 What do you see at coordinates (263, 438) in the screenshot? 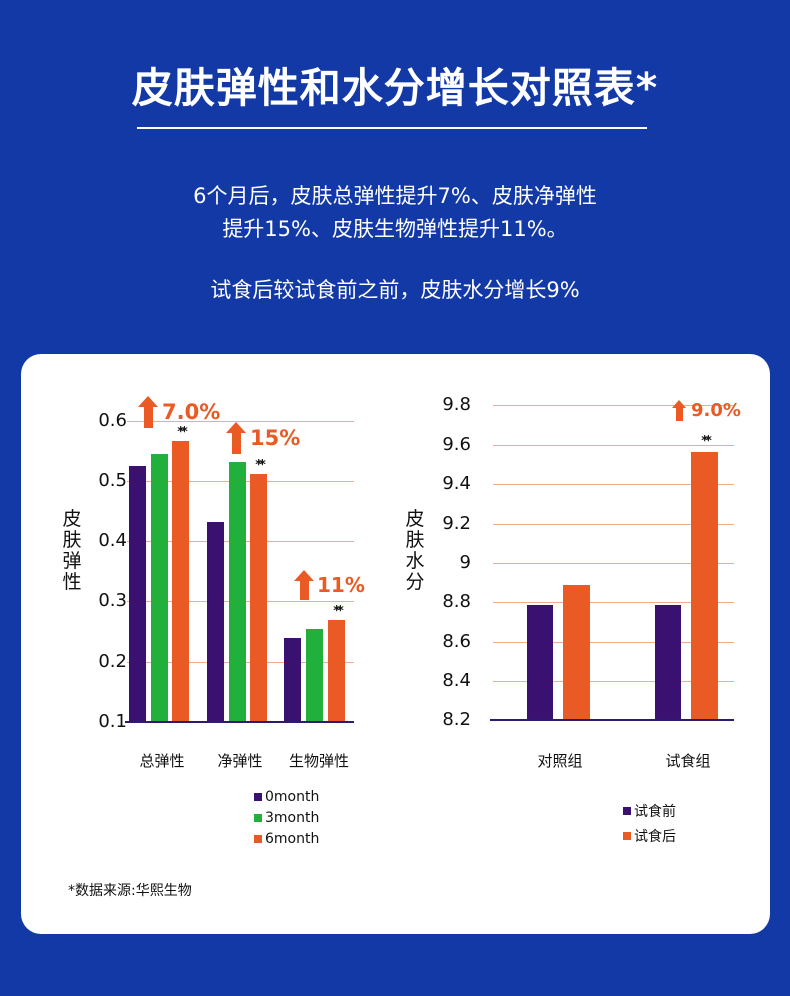
I see `increase-label-net: 15%` at bounding box center [263, 438].